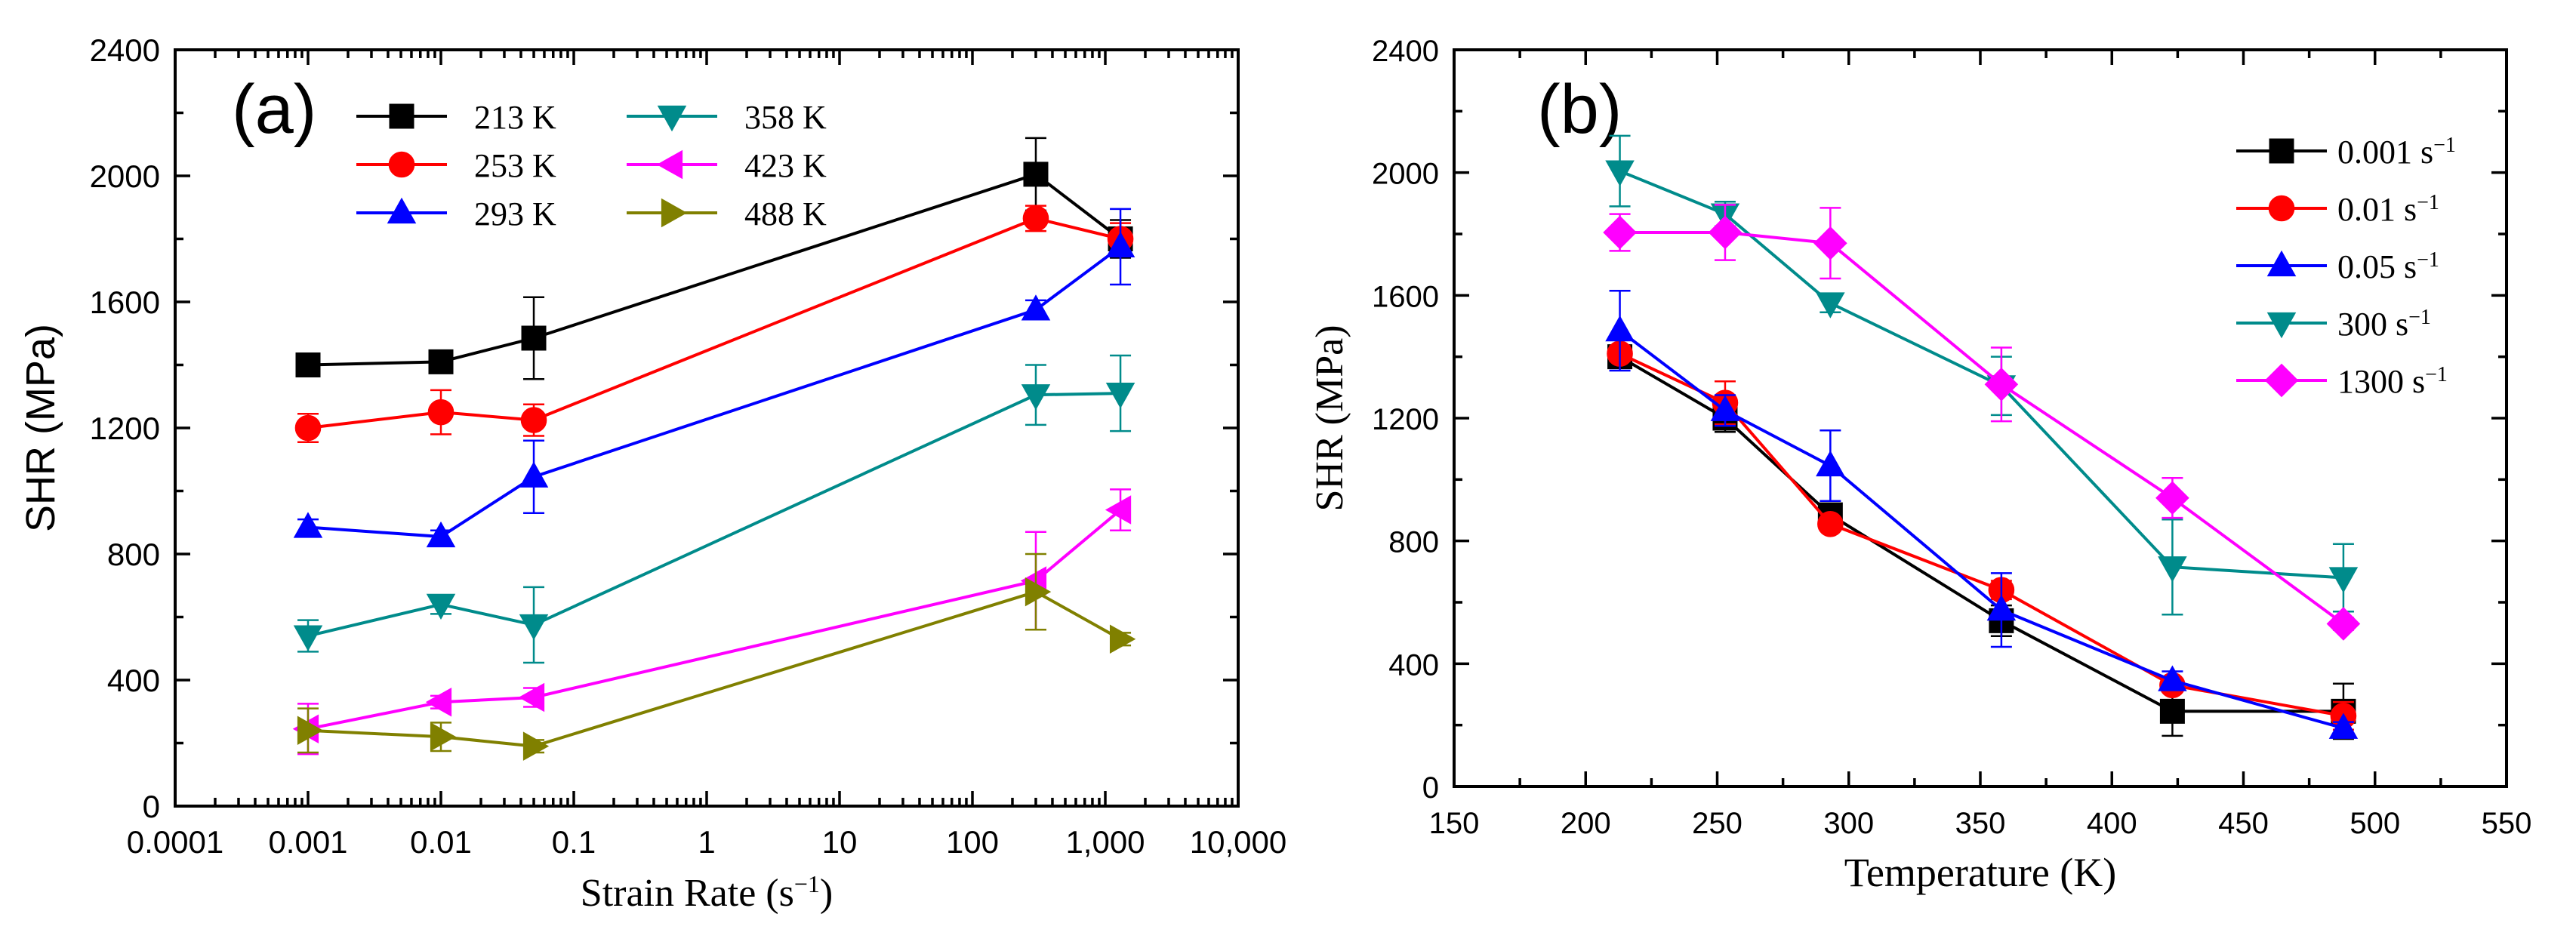 The image size is (2576, 948). What do you see at coordinates (1405, 296) in the screenshot?
I see `y-tick-label: 1600` at bounding box center [1405, 296].